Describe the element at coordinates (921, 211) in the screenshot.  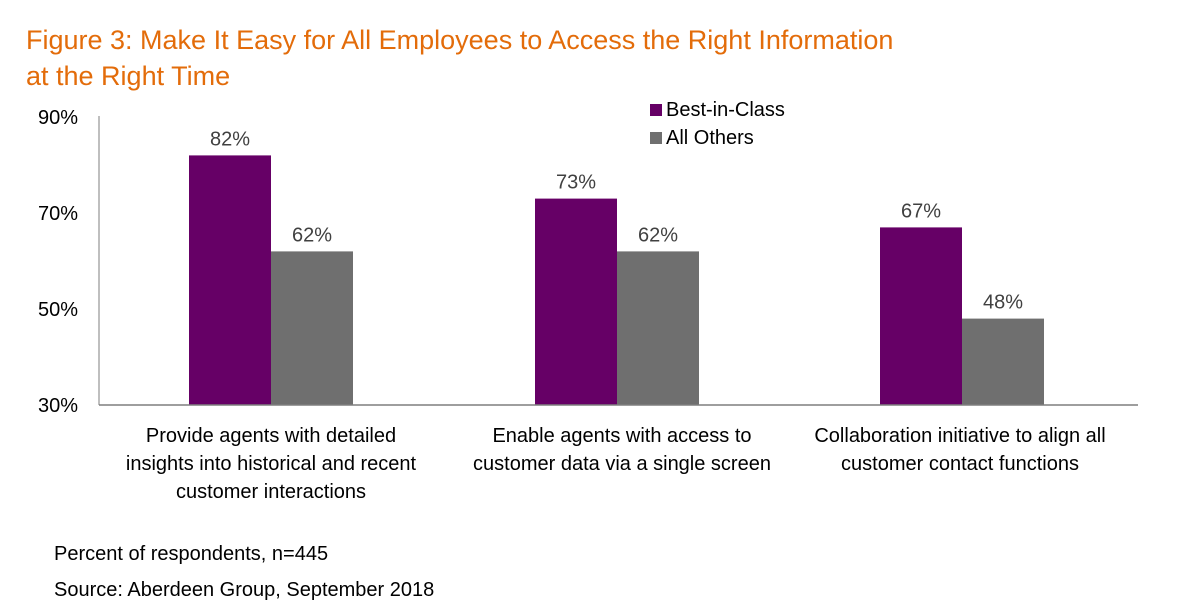
I see `data-label: 67%` at that location.